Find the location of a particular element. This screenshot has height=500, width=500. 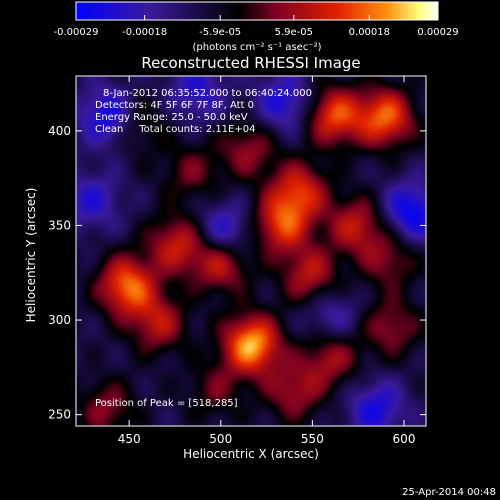

colorbar-tick-label: -0.00018 is located at coordinates (144, 32).